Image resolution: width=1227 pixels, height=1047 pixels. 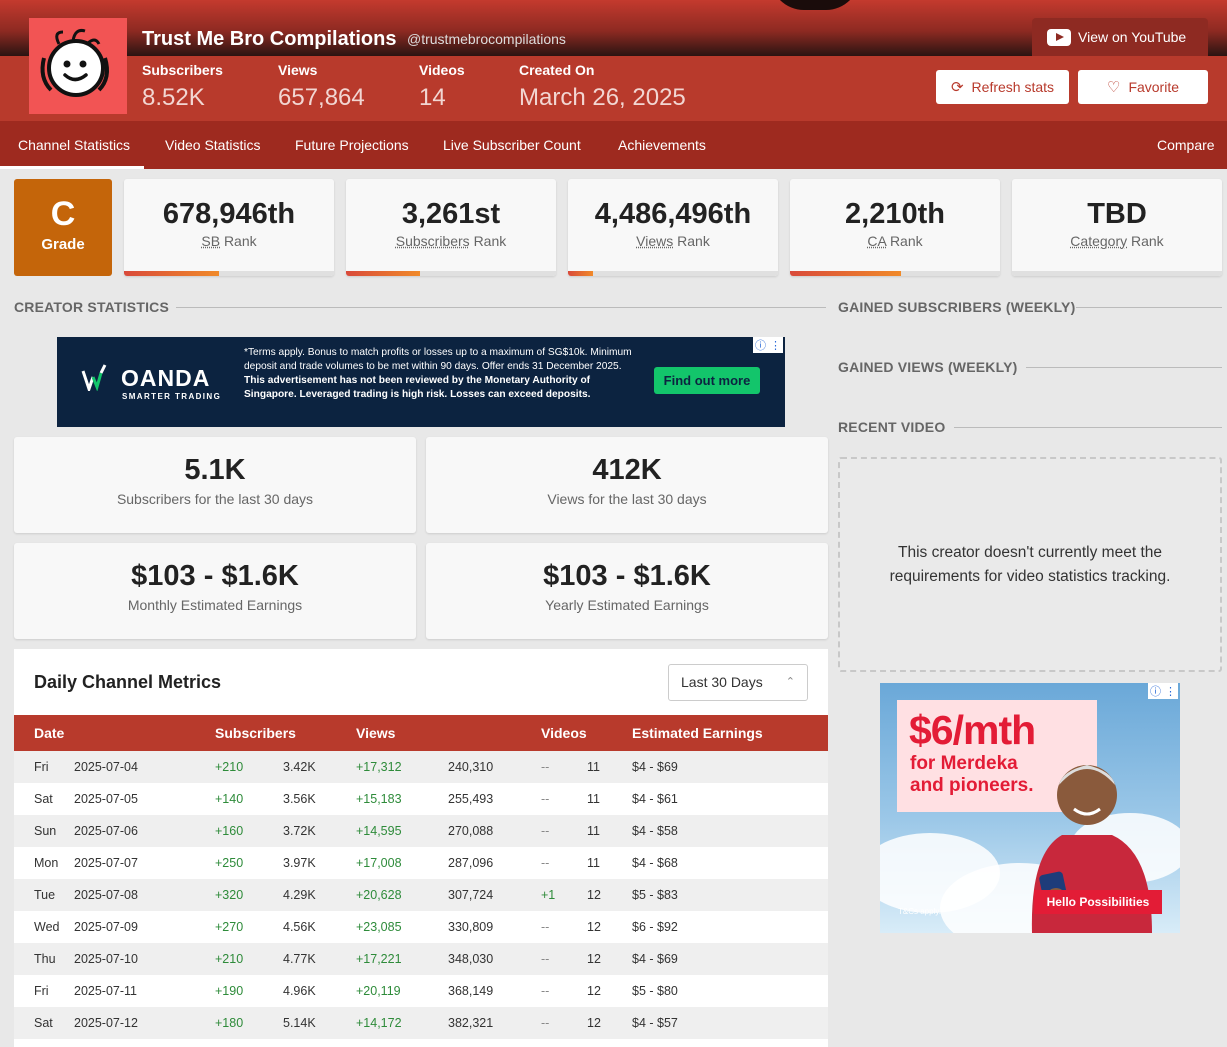 I want to click on rank-label: SB Rank, so click(x=229, y=241).